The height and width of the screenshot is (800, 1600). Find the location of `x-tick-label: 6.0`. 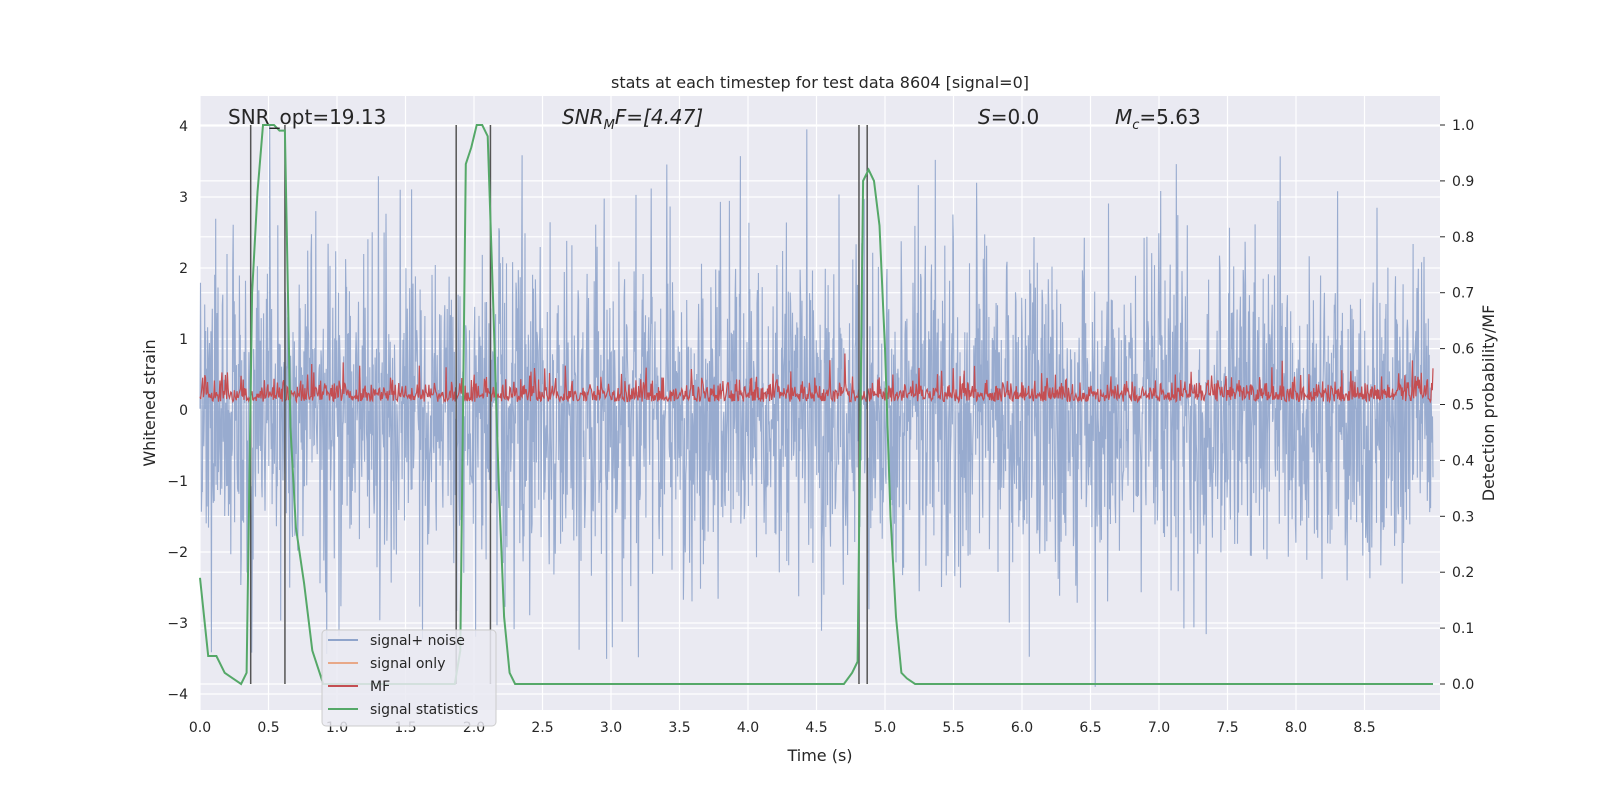

x-tick-label: 6.0 is located at coordinates (1022, 728).